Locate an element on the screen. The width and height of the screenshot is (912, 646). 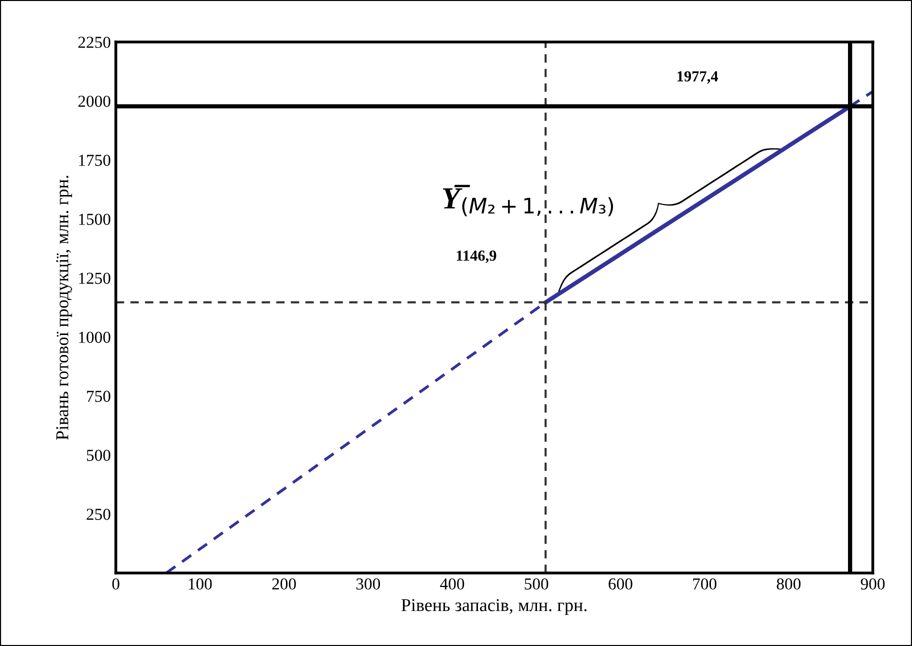
x-tick-label: 800 is located at coordinates (788, 584).